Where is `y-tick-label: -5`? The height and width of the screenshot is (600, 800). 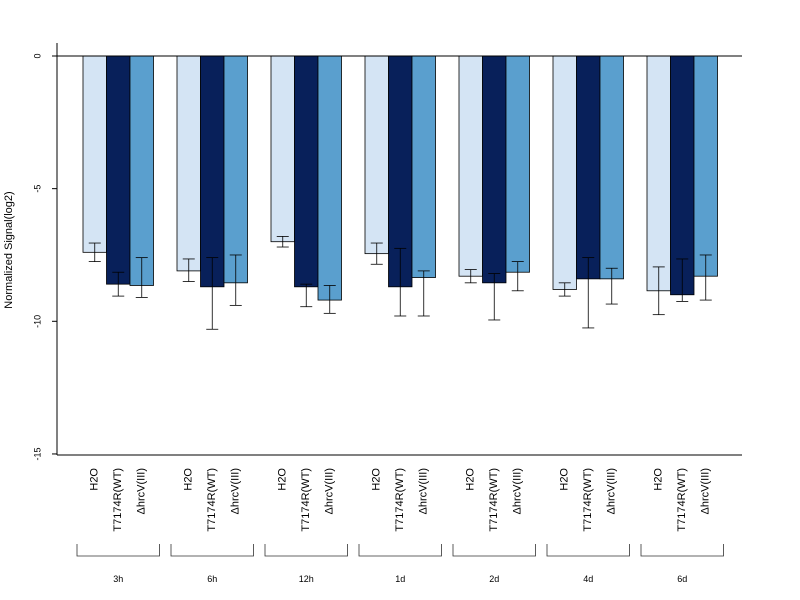 y-tick-label: -5 is located at coordinates (37, 189).